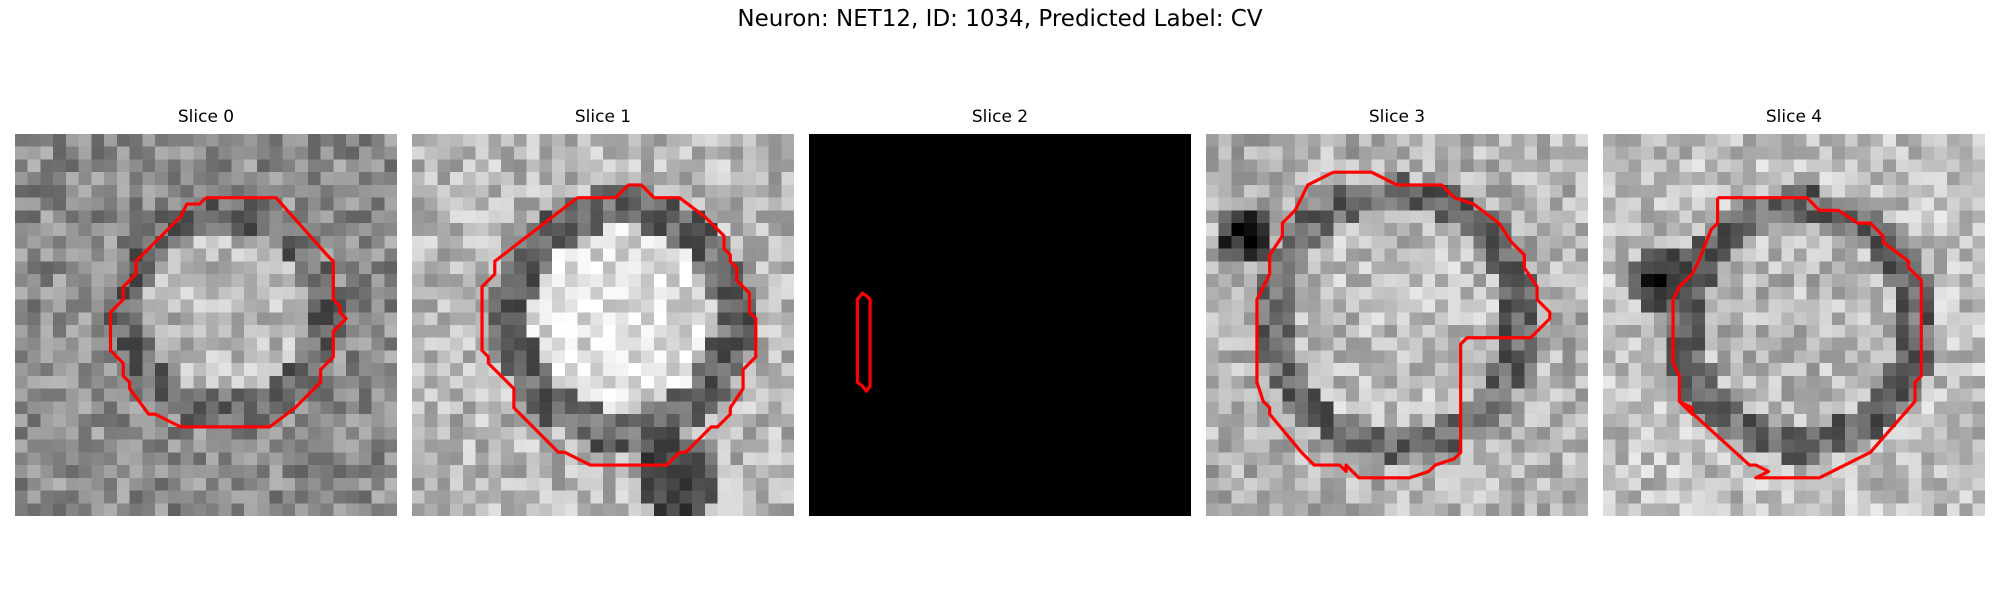 This screenshot has width=2000, height=600. I want to click on slice-title-3: Slice 3, so click(1397, 117).